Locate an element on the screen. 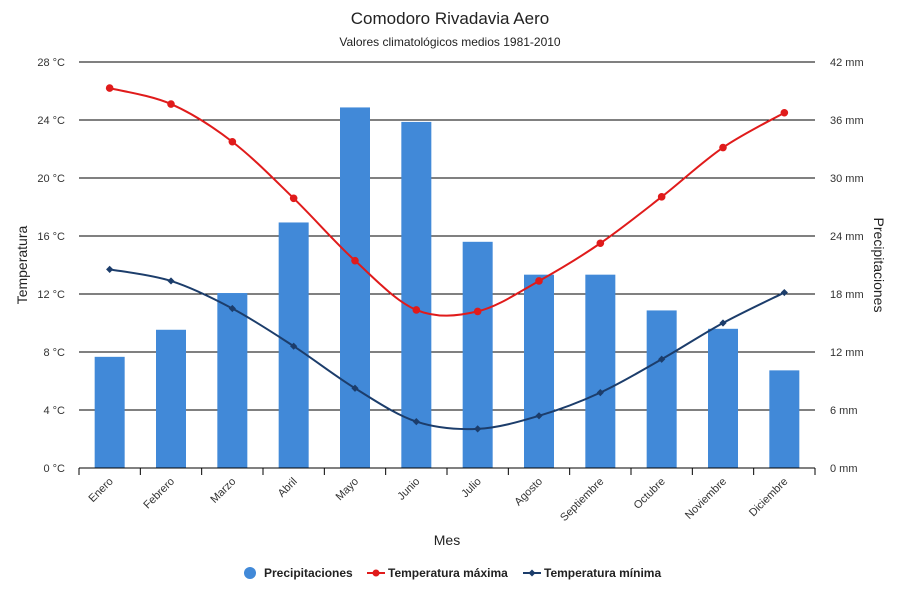 Image resolution: width=900 pixels, height=600 pixels. x-tick-label: Octubre is located at coordinates (650, 494).